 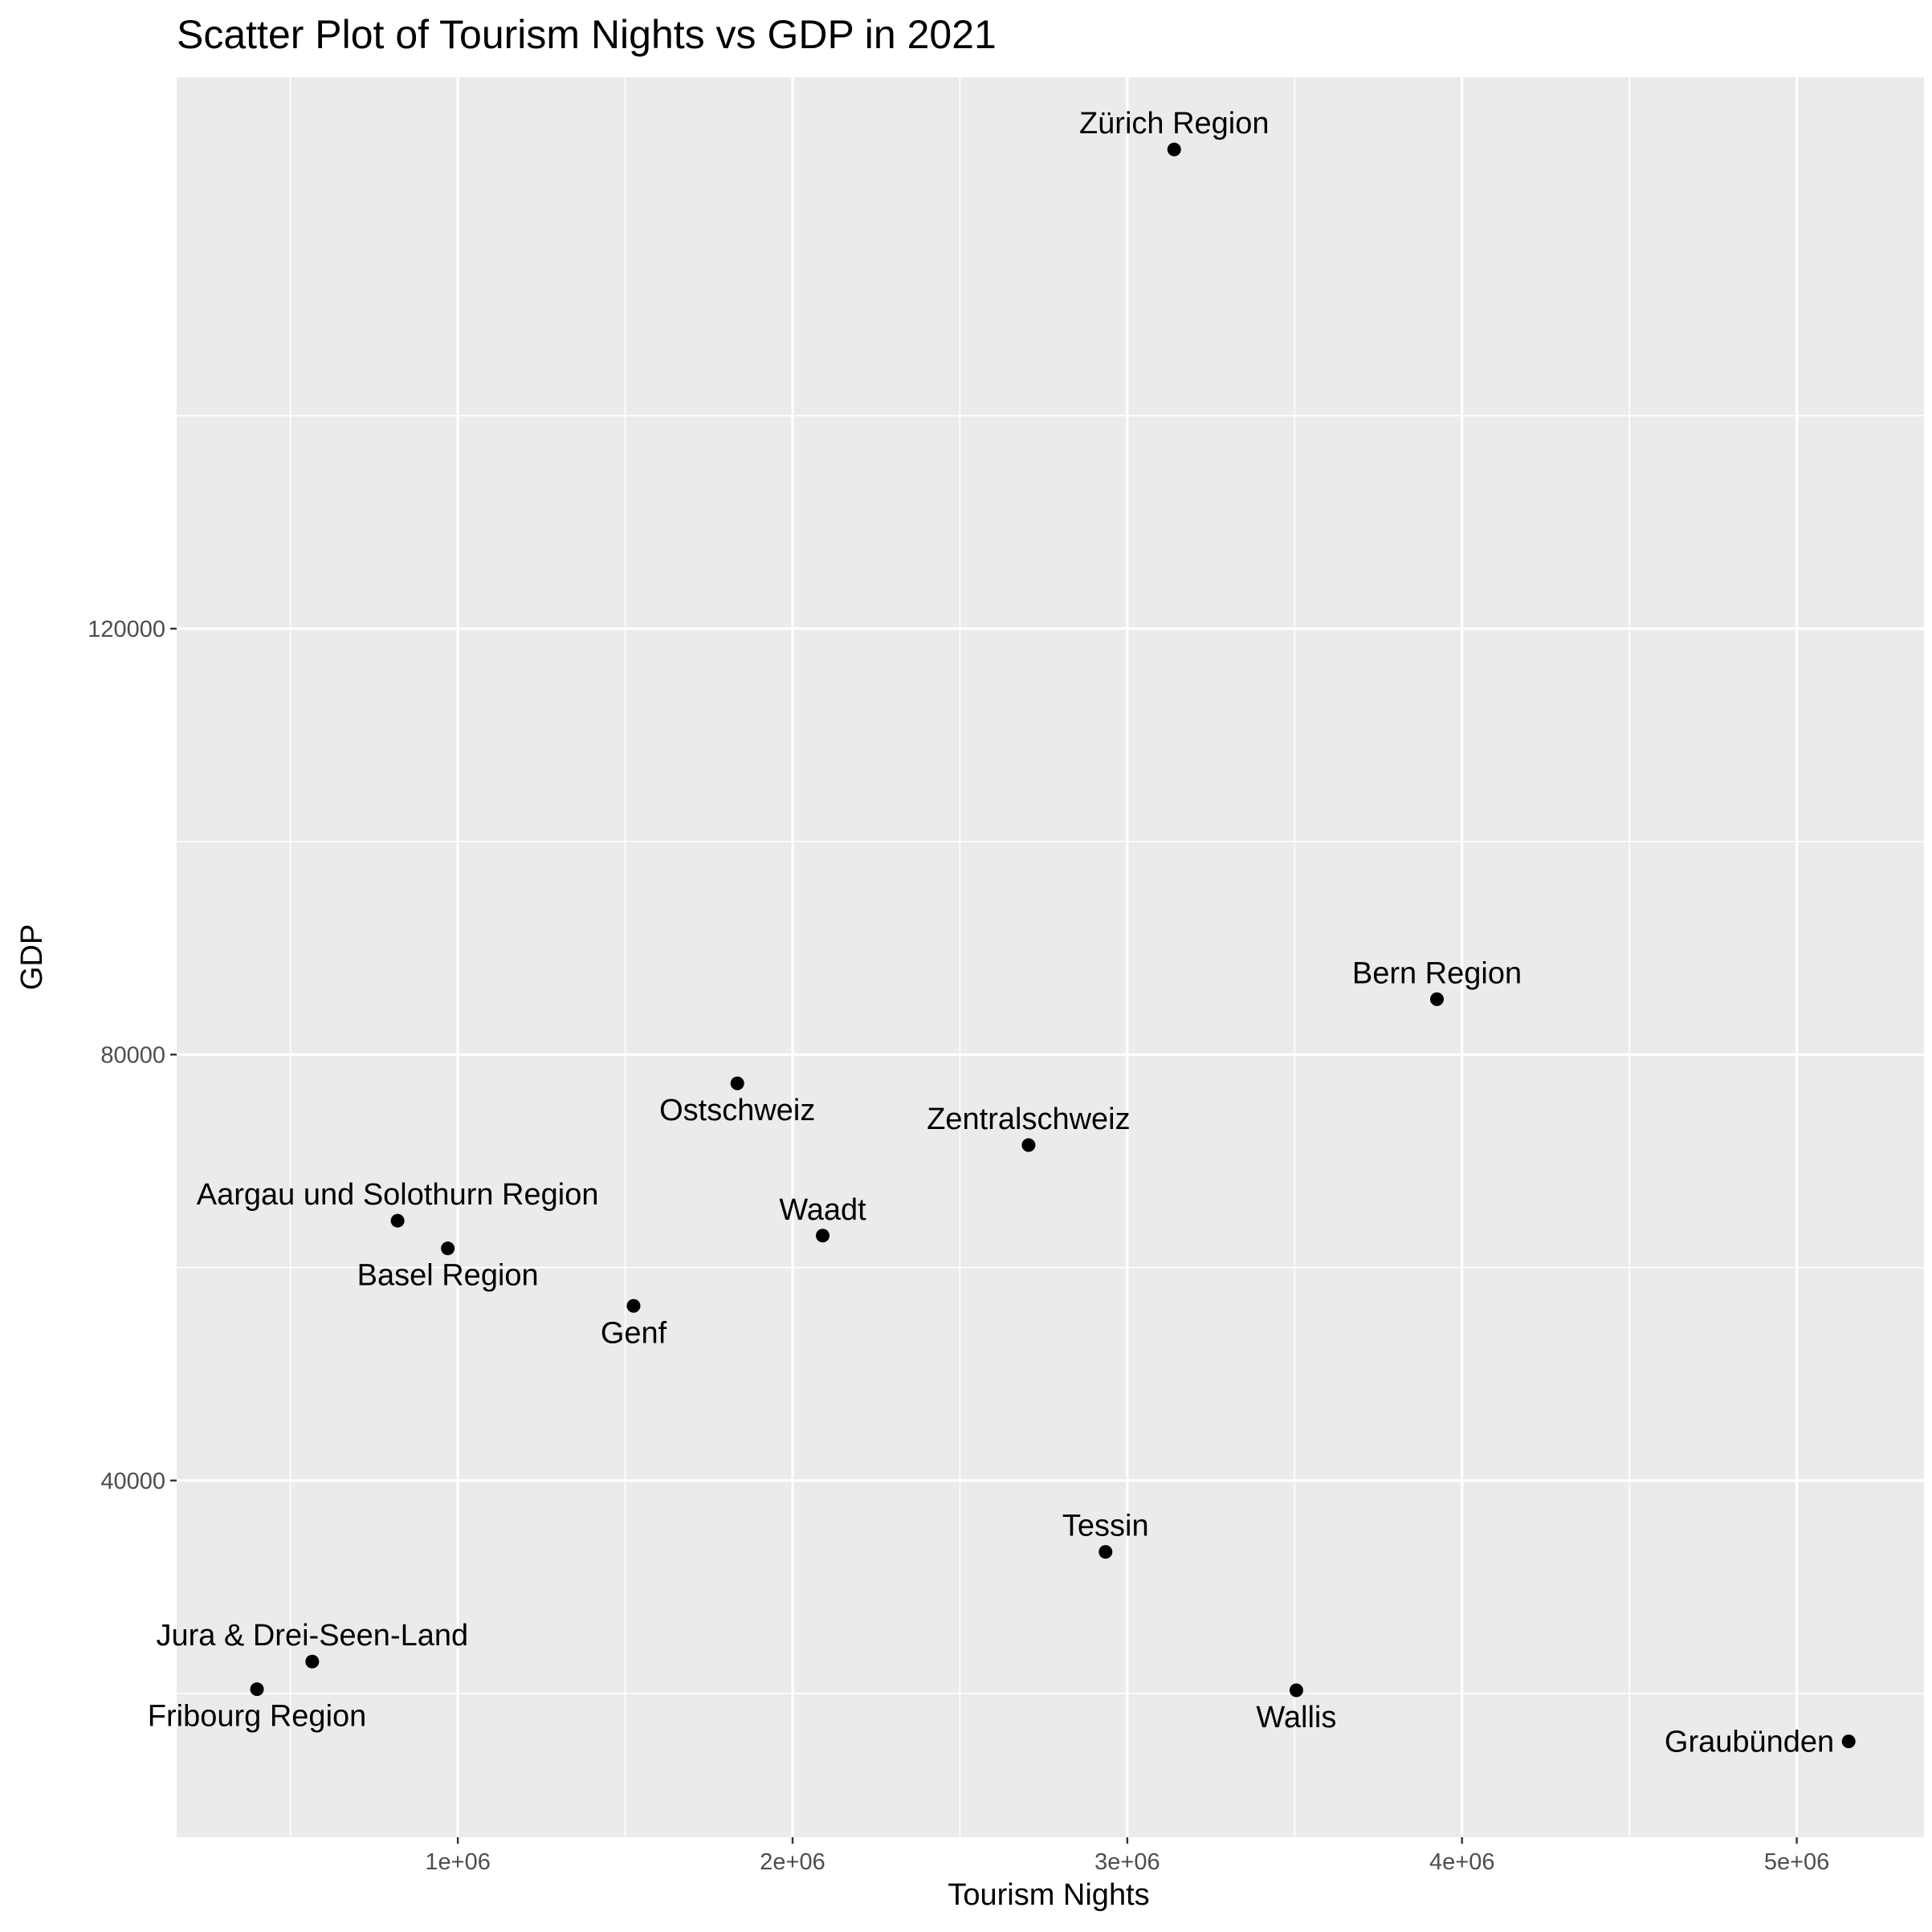 What do you see at coordinates (257, 1717) in the screenshot?
I see `point-label: Fribourg Region` at bounding box center [257, 1717].